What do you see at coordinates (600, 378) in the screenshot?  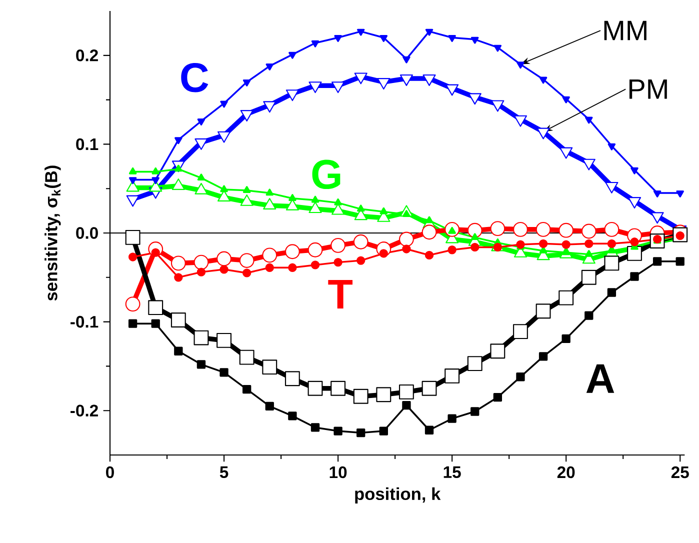 I see `annotation: A` at bounding box center [600, 378].